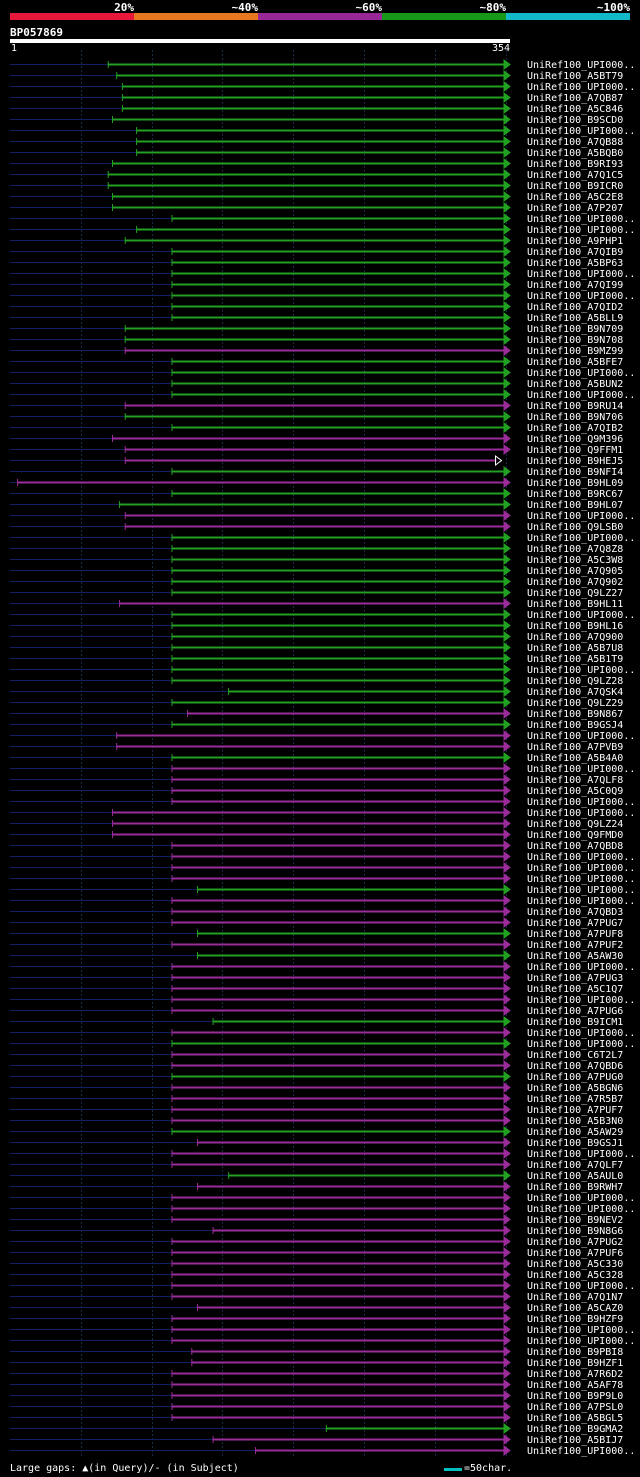 The height and width of the screenshot is (1477, 640). Describe the element at coordinates (575, 637) in the screenshot. I see `hit-label: UniRef100_A7Q900` at that location.